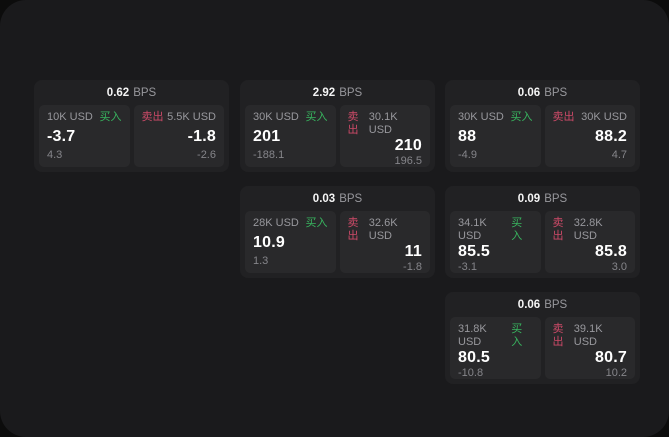  I want to click on bps-header: 2.92 BPS, so click(337, 92).